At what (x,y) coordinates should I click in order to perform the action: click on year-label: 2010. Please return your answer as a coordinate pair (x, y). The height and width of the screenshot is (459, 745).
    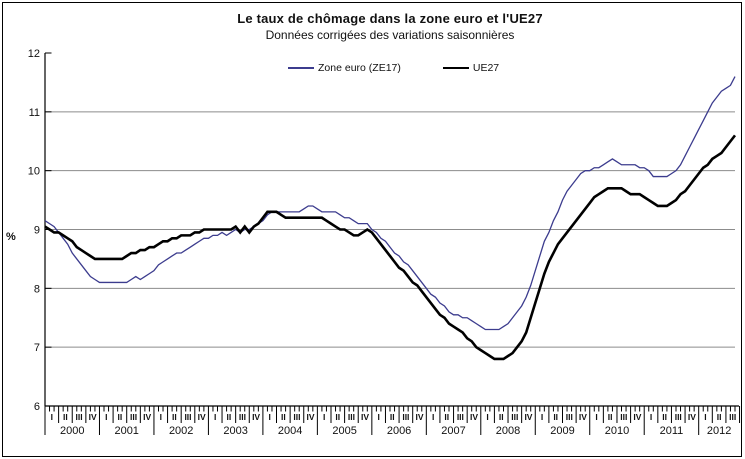
    Looking at the image, I should click on (617, 431).